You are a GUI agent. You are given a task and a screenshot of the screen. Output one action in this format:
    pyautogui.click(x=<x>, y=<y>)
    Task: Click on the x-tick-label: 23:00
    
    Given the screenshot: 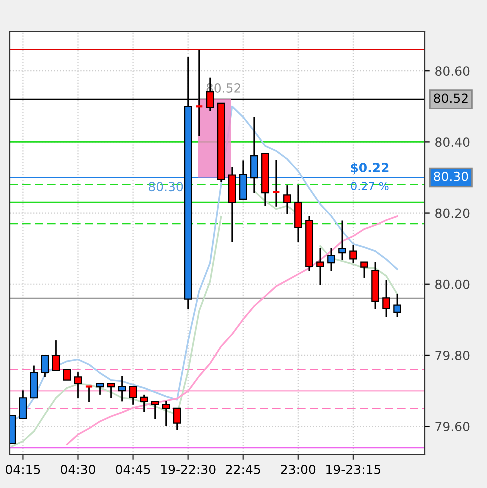 What is the action you would take?
    pyautogui.click(x=298, y=469)
    